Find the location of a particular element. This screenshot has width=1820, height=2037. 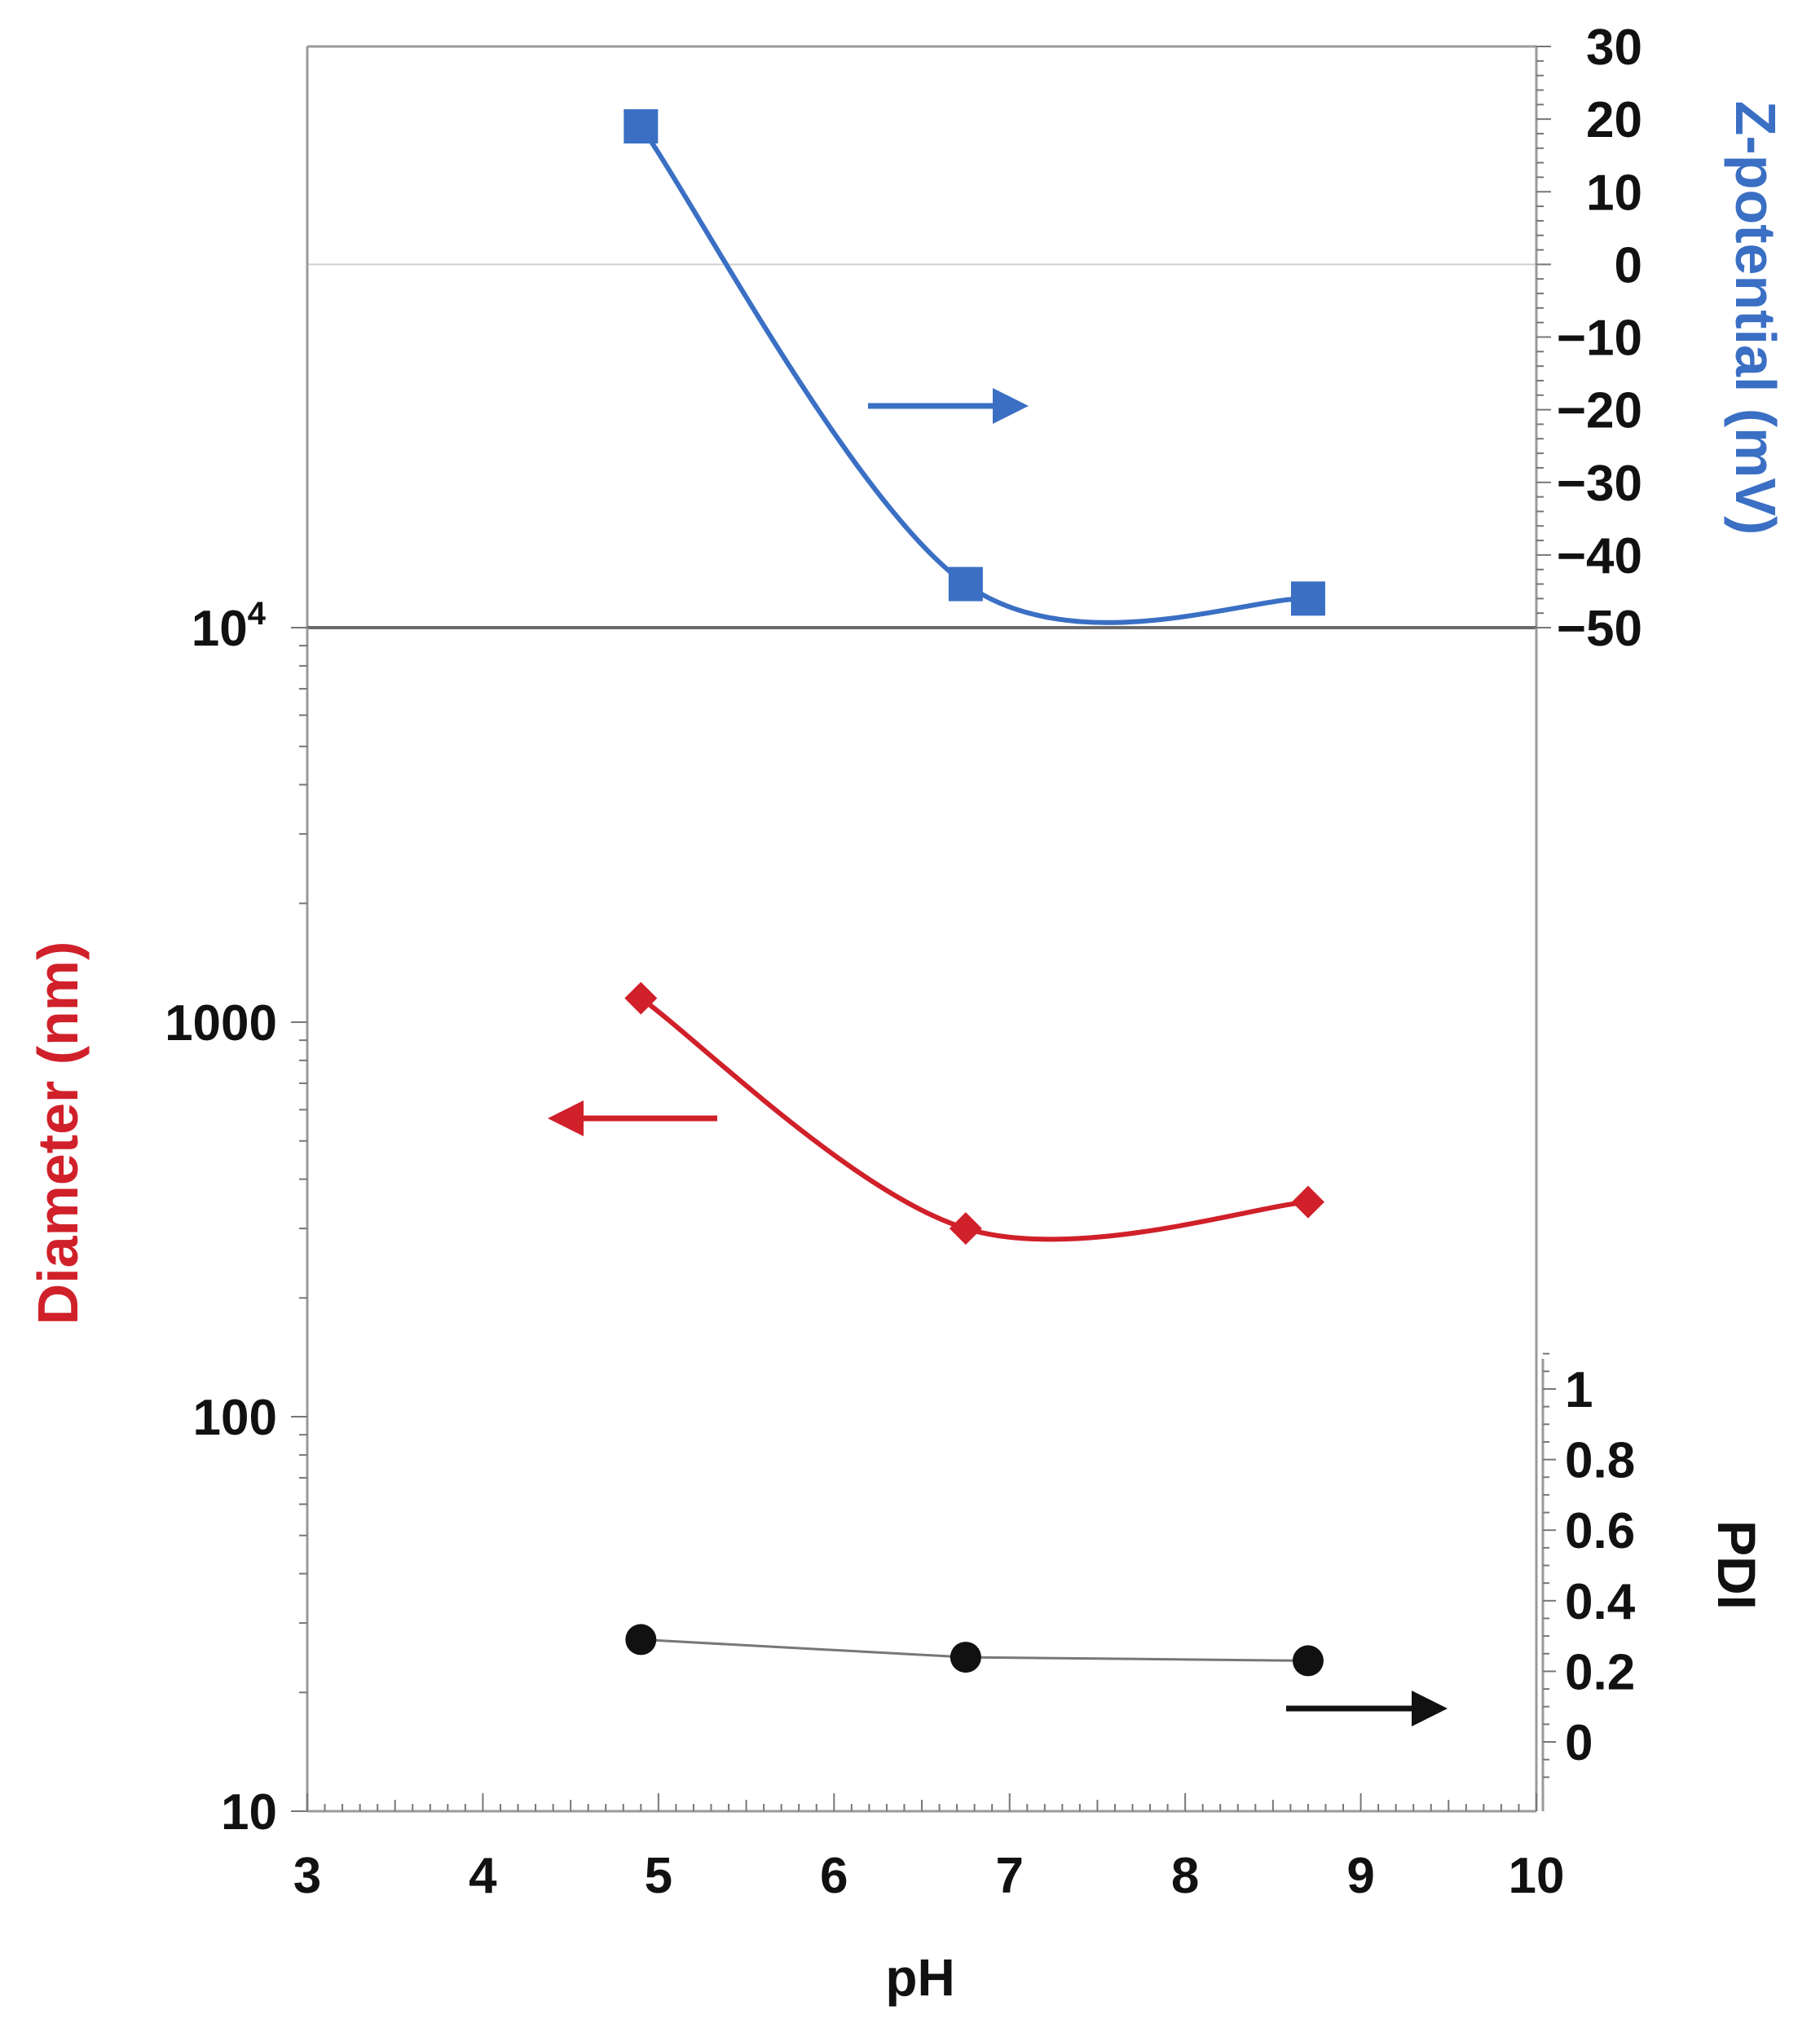

x-tick-label: 8 is located at coordinates (1185, 1876).